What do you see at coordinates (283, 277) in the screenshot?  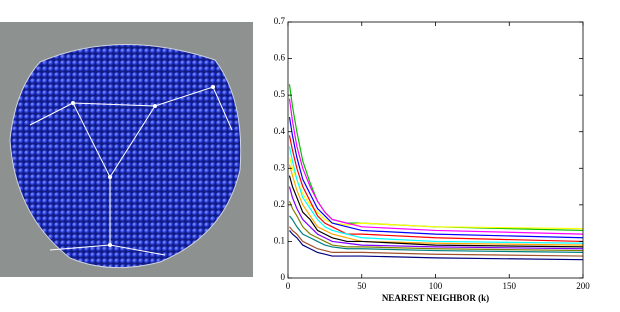 I see `y-tick-label: 0` at bounding box center [283, 277].